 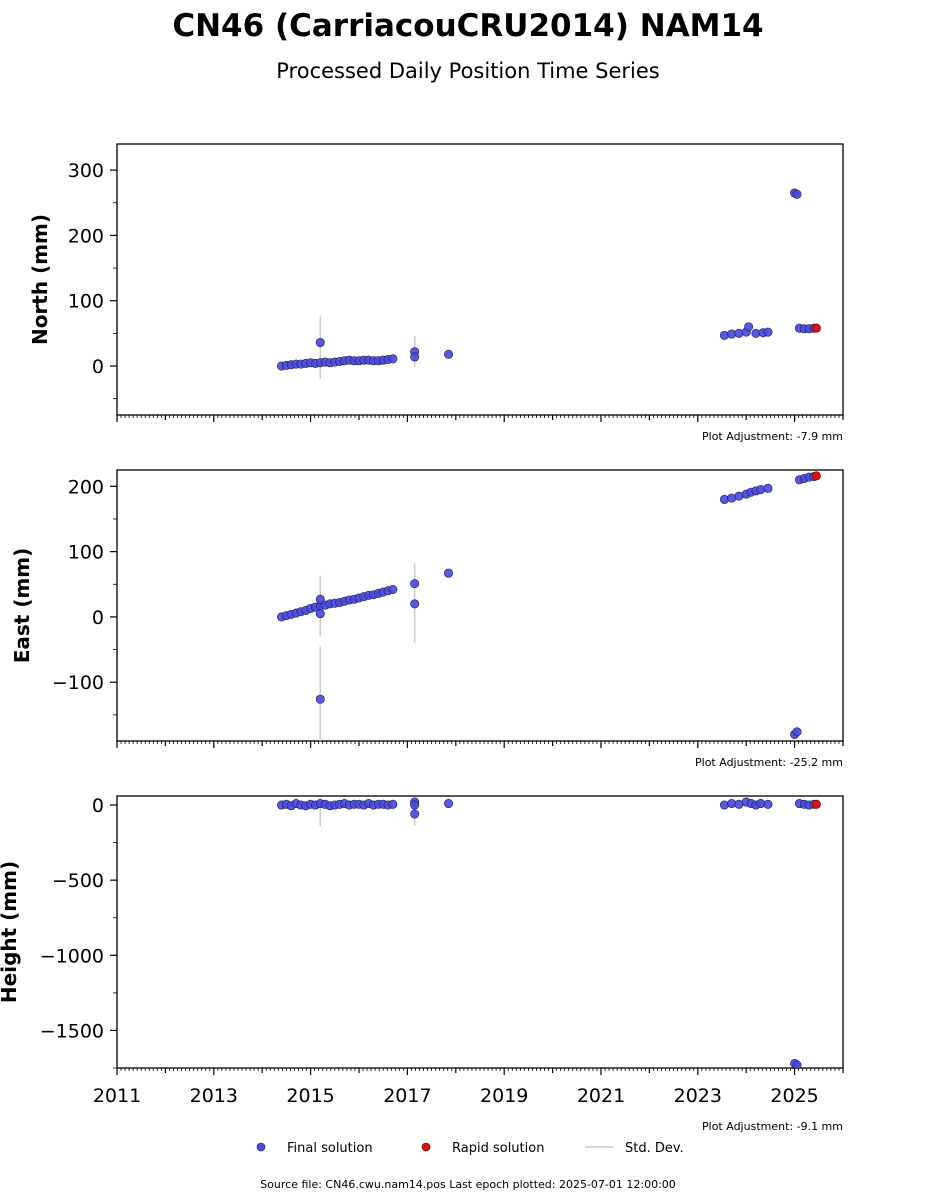 What do you see at coordinates (10, 932) in the screenshot?
I see `y-axis-label: Height (mm)` at bounding box center [10, 932].